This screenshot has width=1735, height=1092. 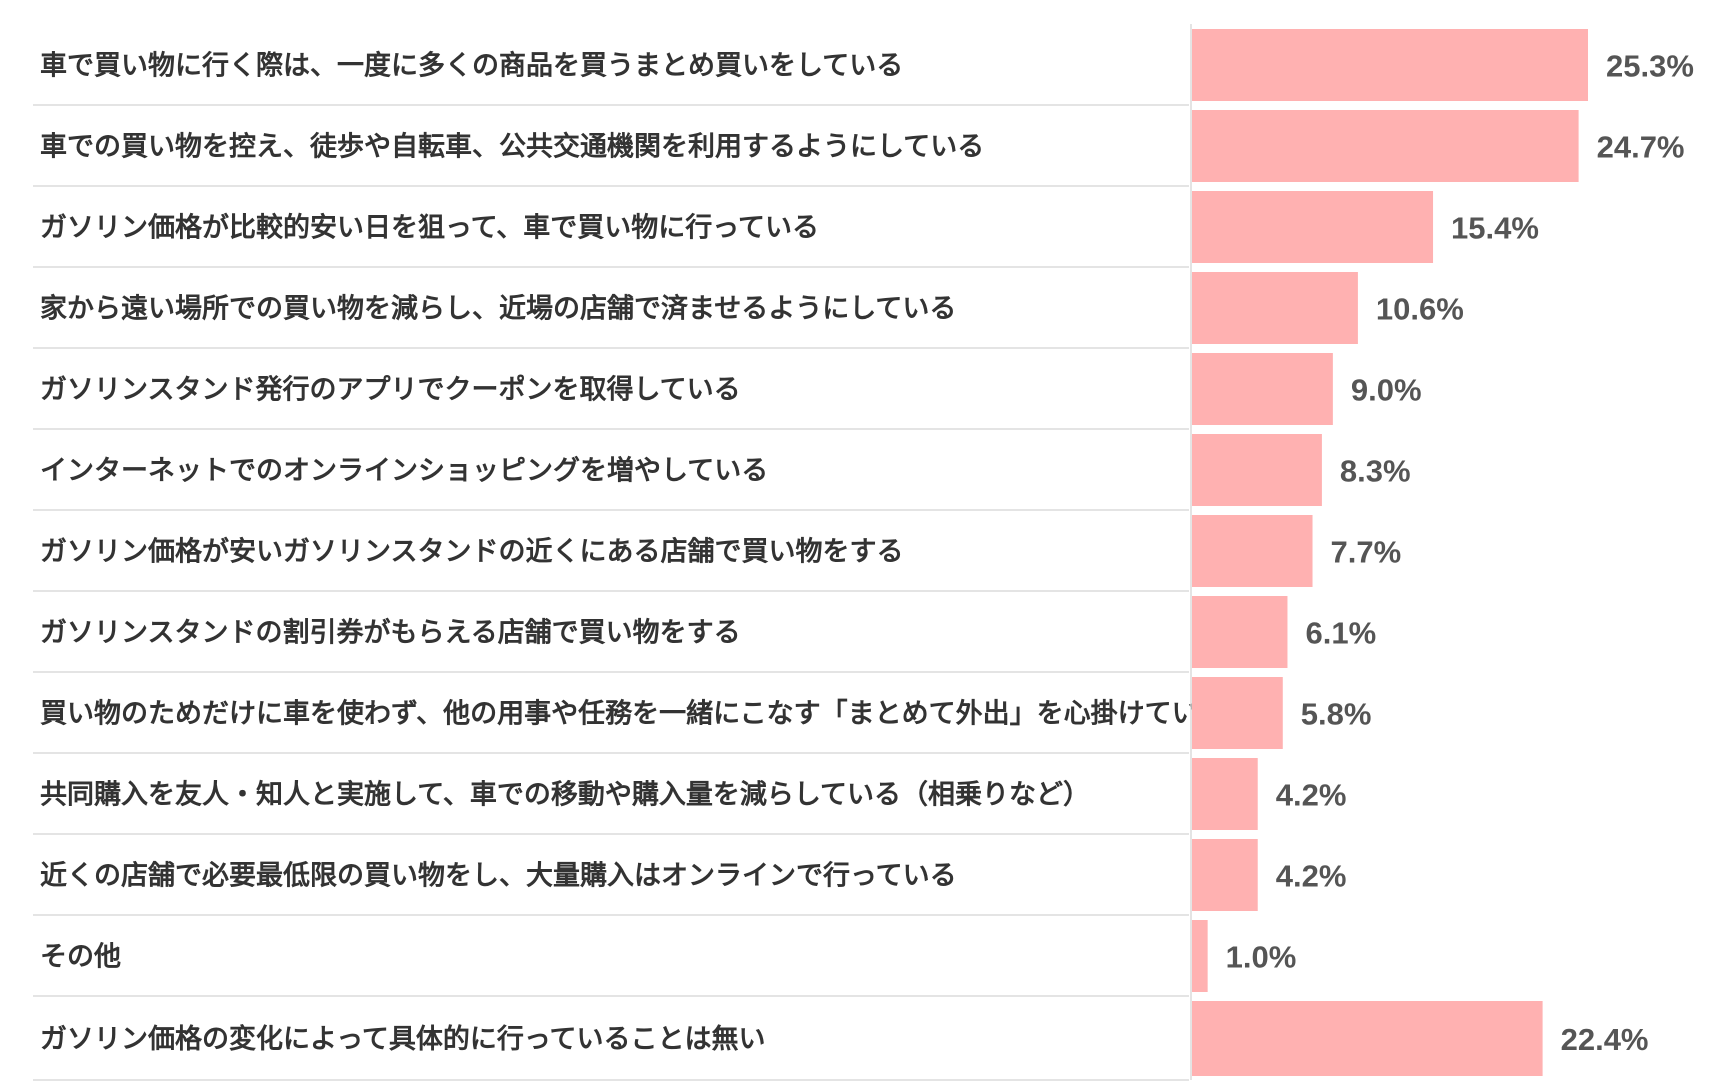 I want to click on value-label: 6.1%, so click(x=1340, y=633).